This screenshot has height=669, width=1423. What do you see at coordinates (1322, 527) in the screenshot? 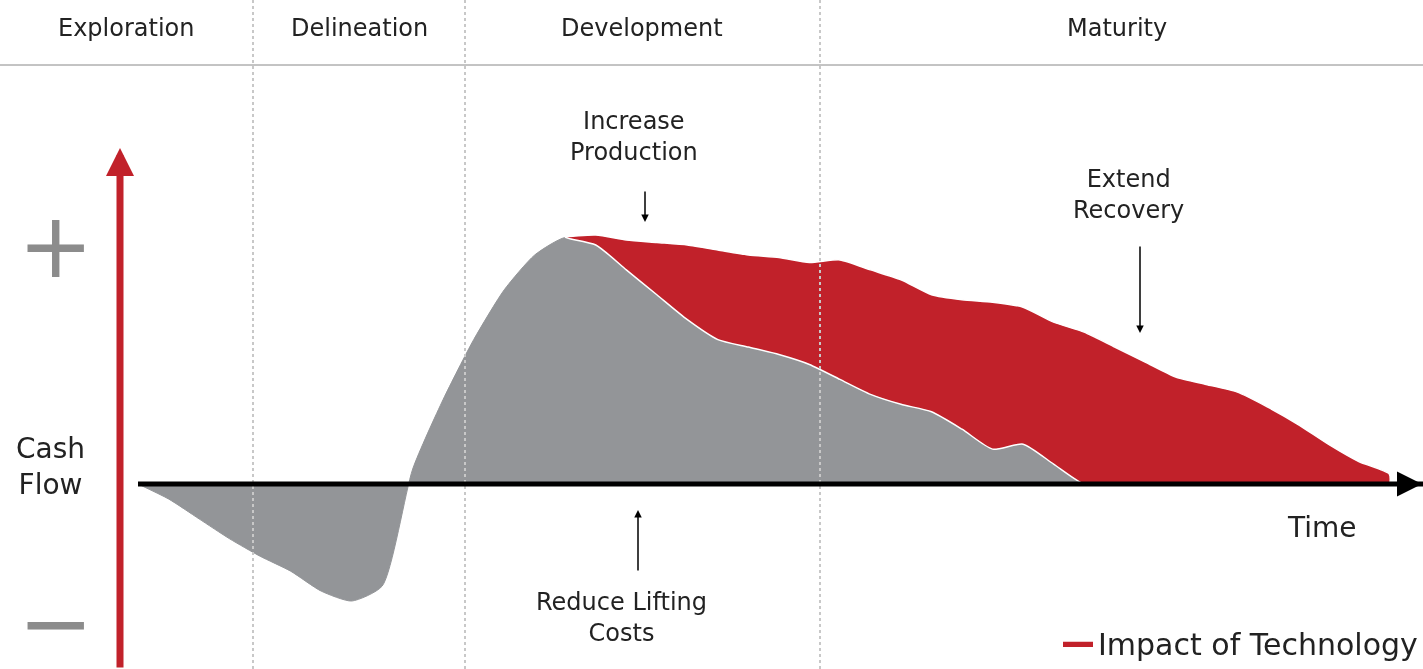
I see `x-axis-title: Time` at bounding box center [1322, 527].